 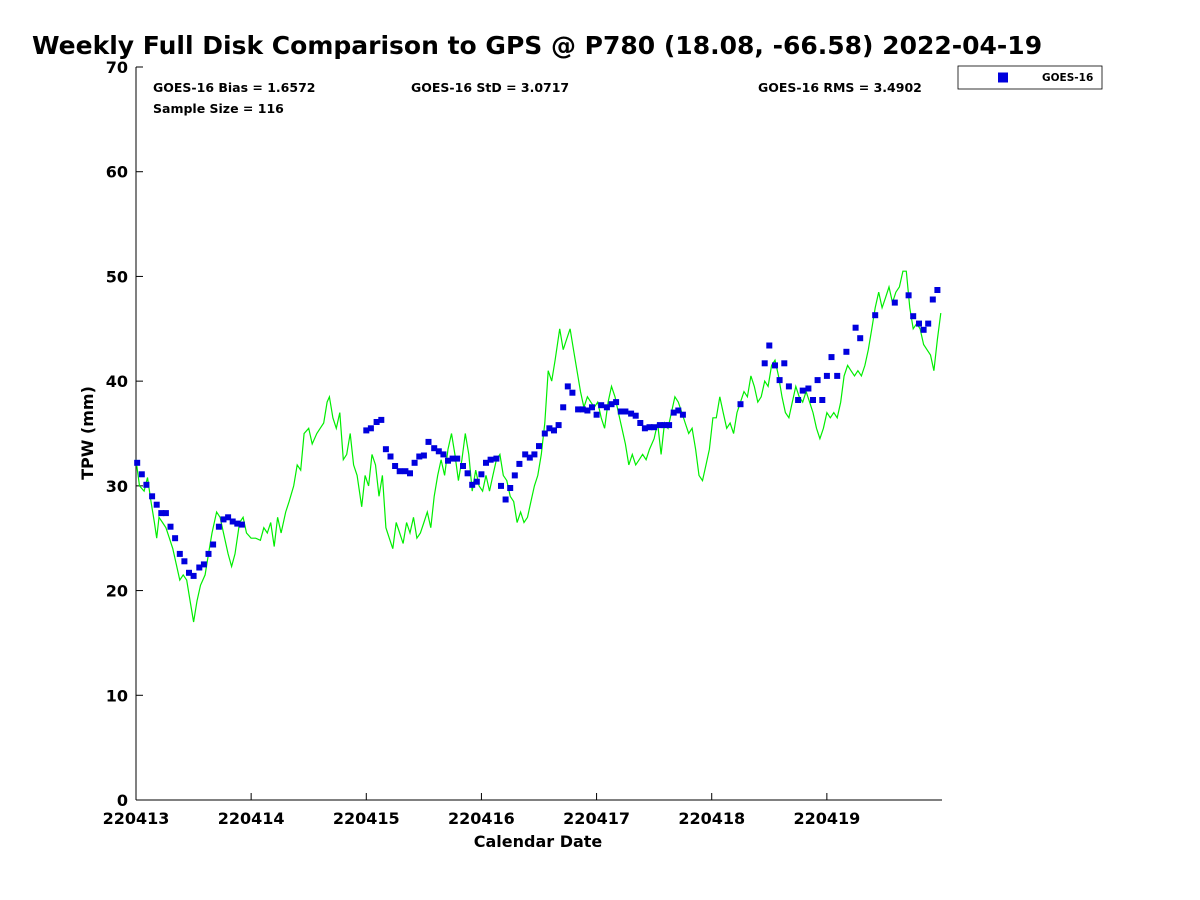 What do you see at coordinates (117, 381) in the screenshot?
I see `y-tick-label: 40` at bounding box center [117, 381].